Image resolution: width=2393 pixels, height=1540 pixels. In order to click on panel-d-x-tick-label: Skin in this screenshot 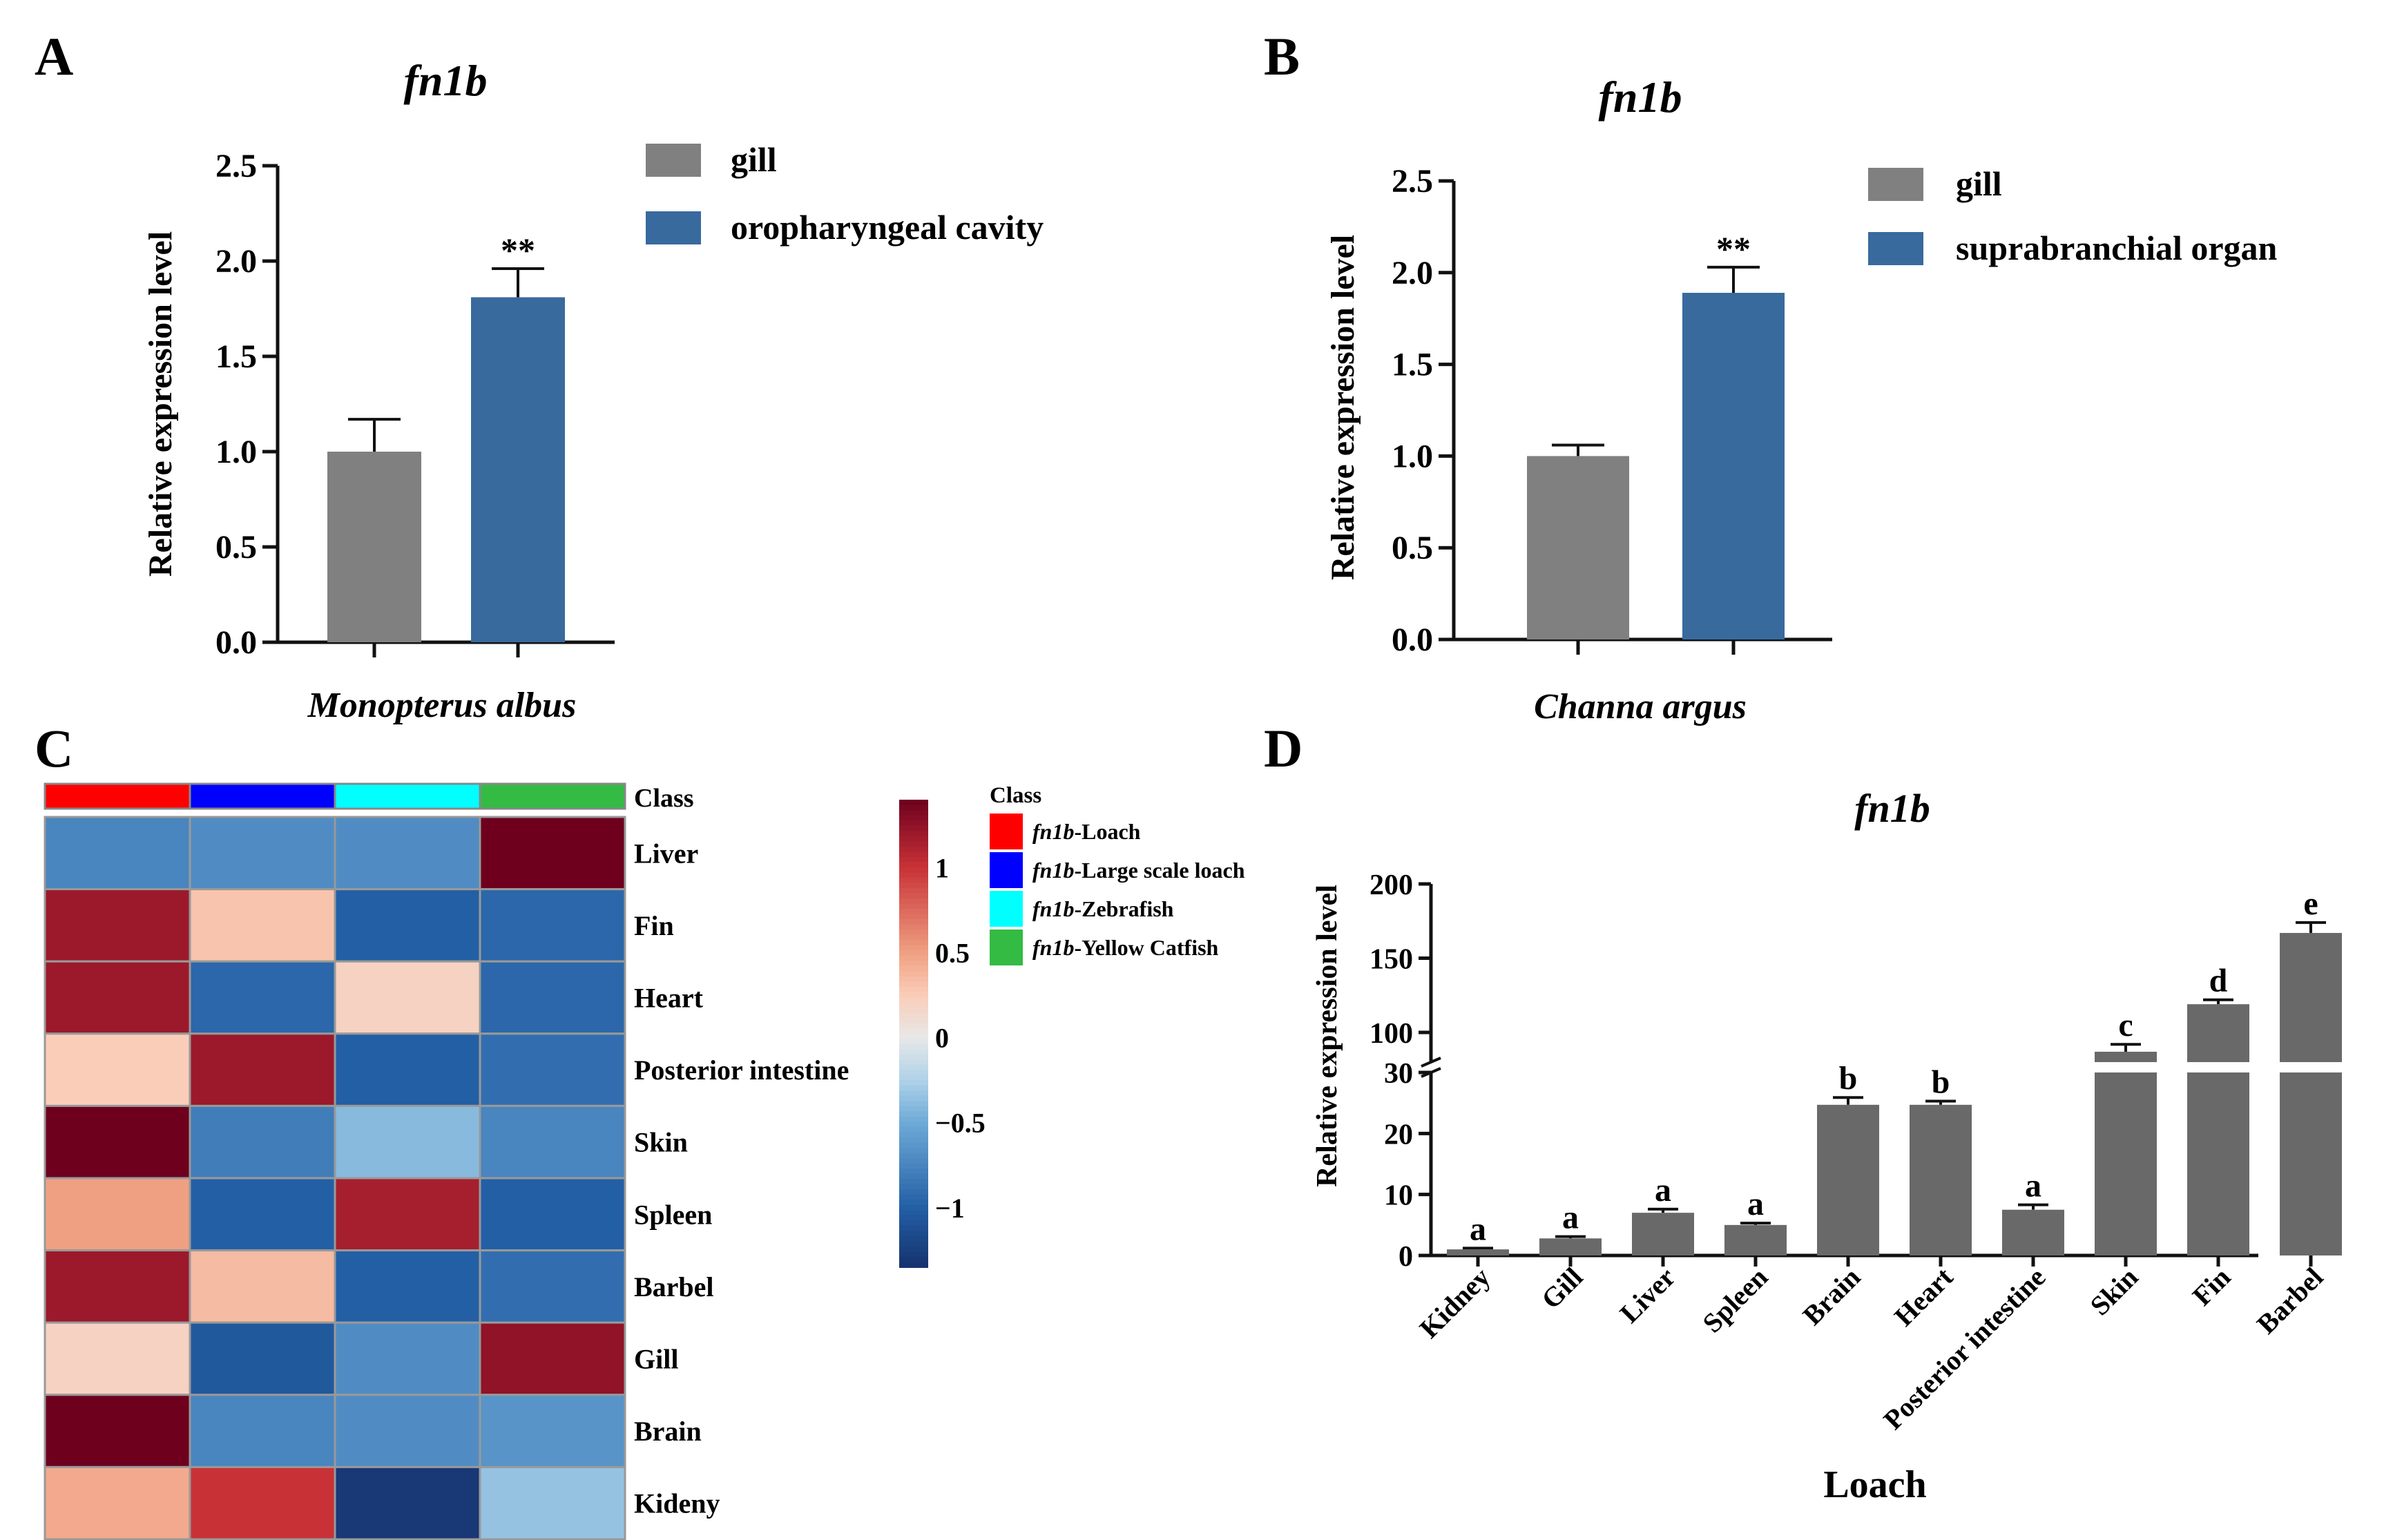, I will do `click(2114, 1292)`.